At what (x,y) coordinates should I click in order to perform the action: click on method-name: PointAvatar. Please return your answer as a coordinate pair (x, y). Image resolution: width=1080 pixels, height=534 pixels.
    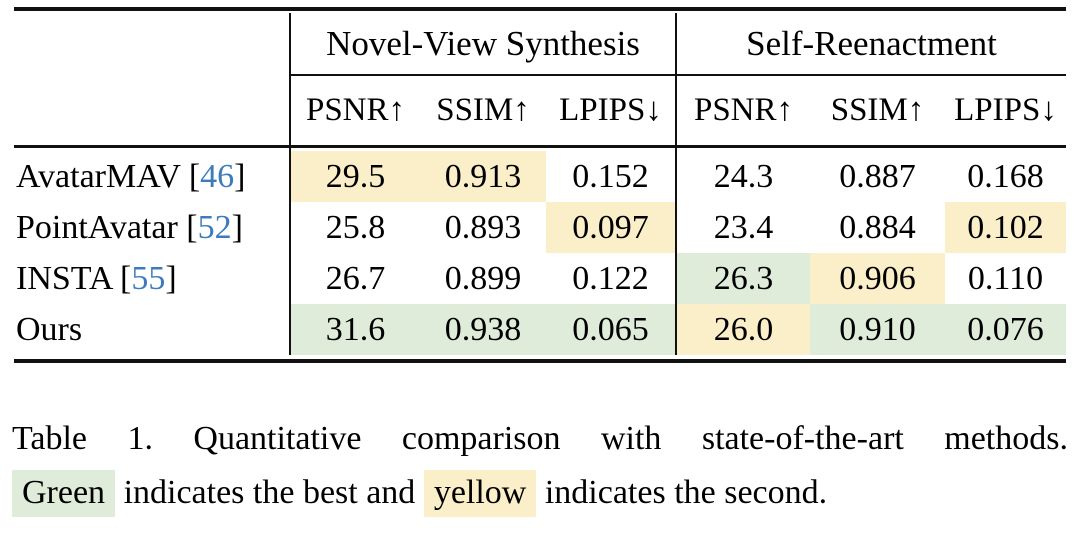
    Looking at the image, I should click on (97, 227).